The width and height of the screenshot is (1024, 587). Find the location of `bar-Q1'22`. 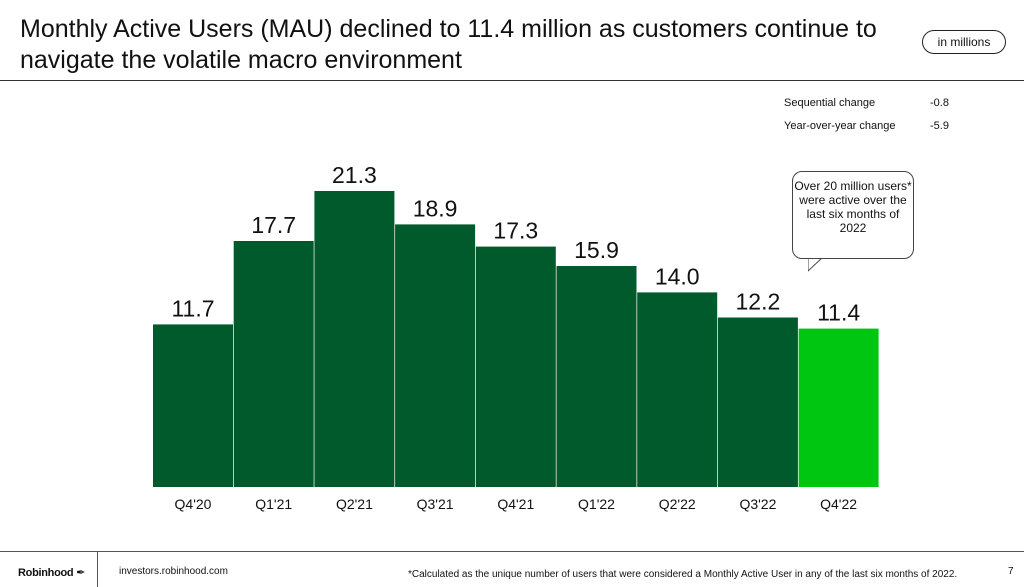

bar-Q1'22 is located at coordinates (596, 376).